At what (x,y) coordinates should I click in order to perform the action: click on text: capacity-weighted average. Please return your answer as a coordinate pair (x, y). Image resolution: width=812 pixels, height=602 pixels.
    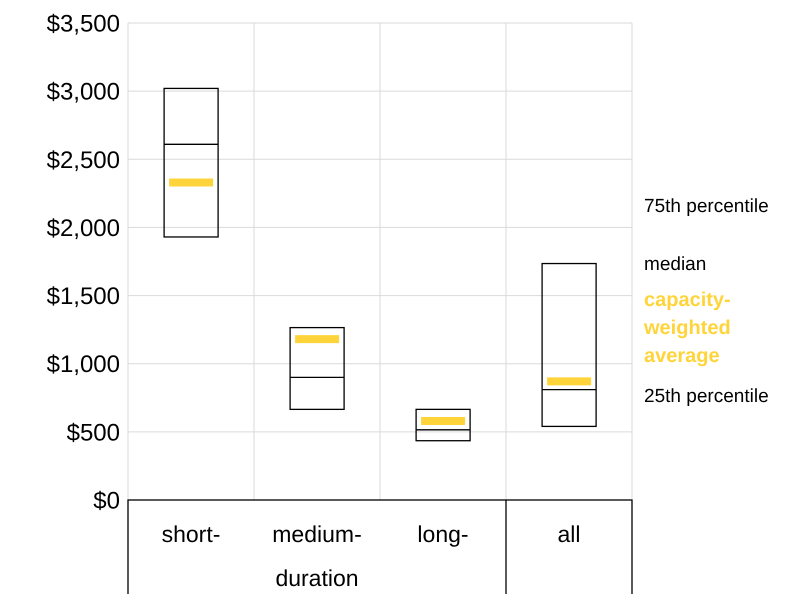
    Looking at the image, I should click on (687, 328).